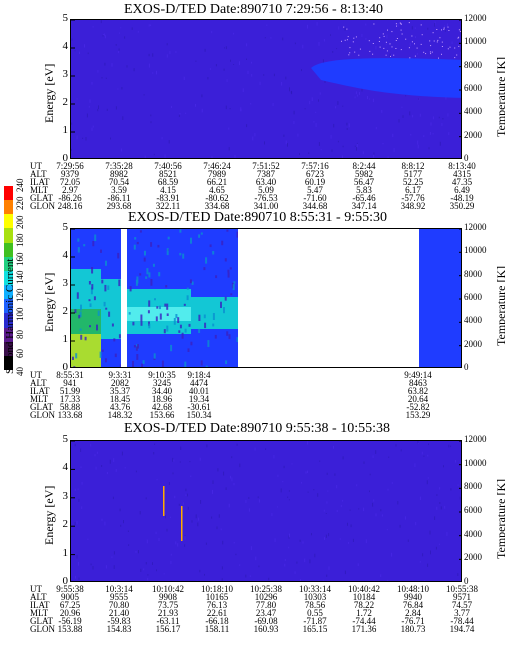 The height and width of the screenshot is (649, 505). Describe the element at coordinates (266, 629) in the screenshot. I see `ephemeris-value: 160.93` at that location.